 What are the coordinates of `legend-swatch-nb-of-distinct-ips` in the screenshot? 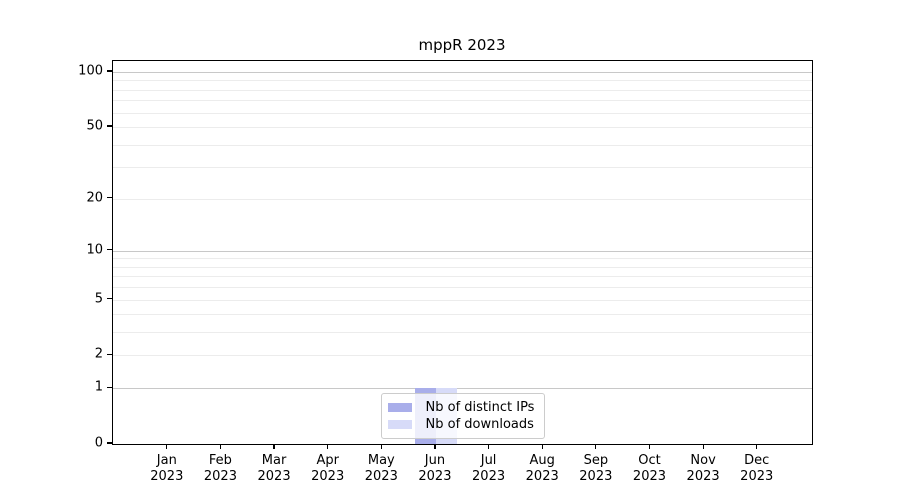 It's located at (399, 407).